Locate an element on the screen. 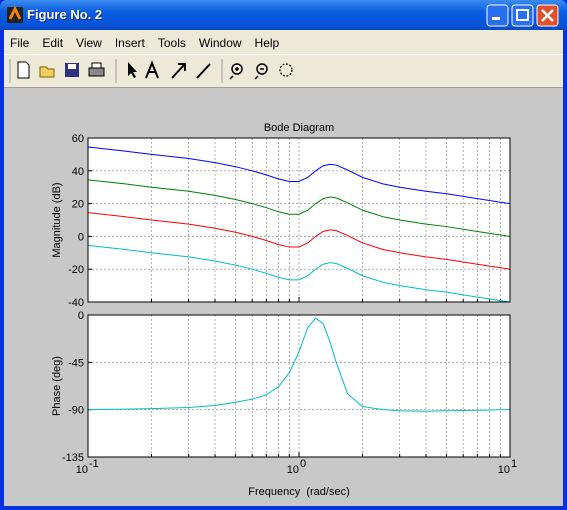 Image resolution: width=567 pixels, height=510 pixels. line-button is located at coordinates (203, 71).